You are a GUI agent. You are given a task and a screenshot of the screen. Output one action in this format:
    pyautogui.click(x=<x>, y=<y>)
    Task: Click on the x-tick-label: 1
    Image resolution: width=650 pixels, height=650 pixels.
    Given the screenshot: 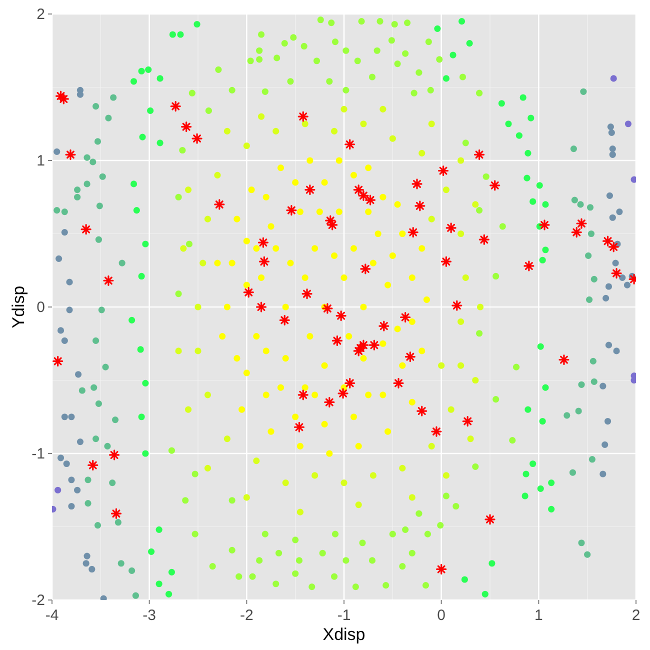 What is the action you would take?
    pyautogui.click(x=538, y=615)
    